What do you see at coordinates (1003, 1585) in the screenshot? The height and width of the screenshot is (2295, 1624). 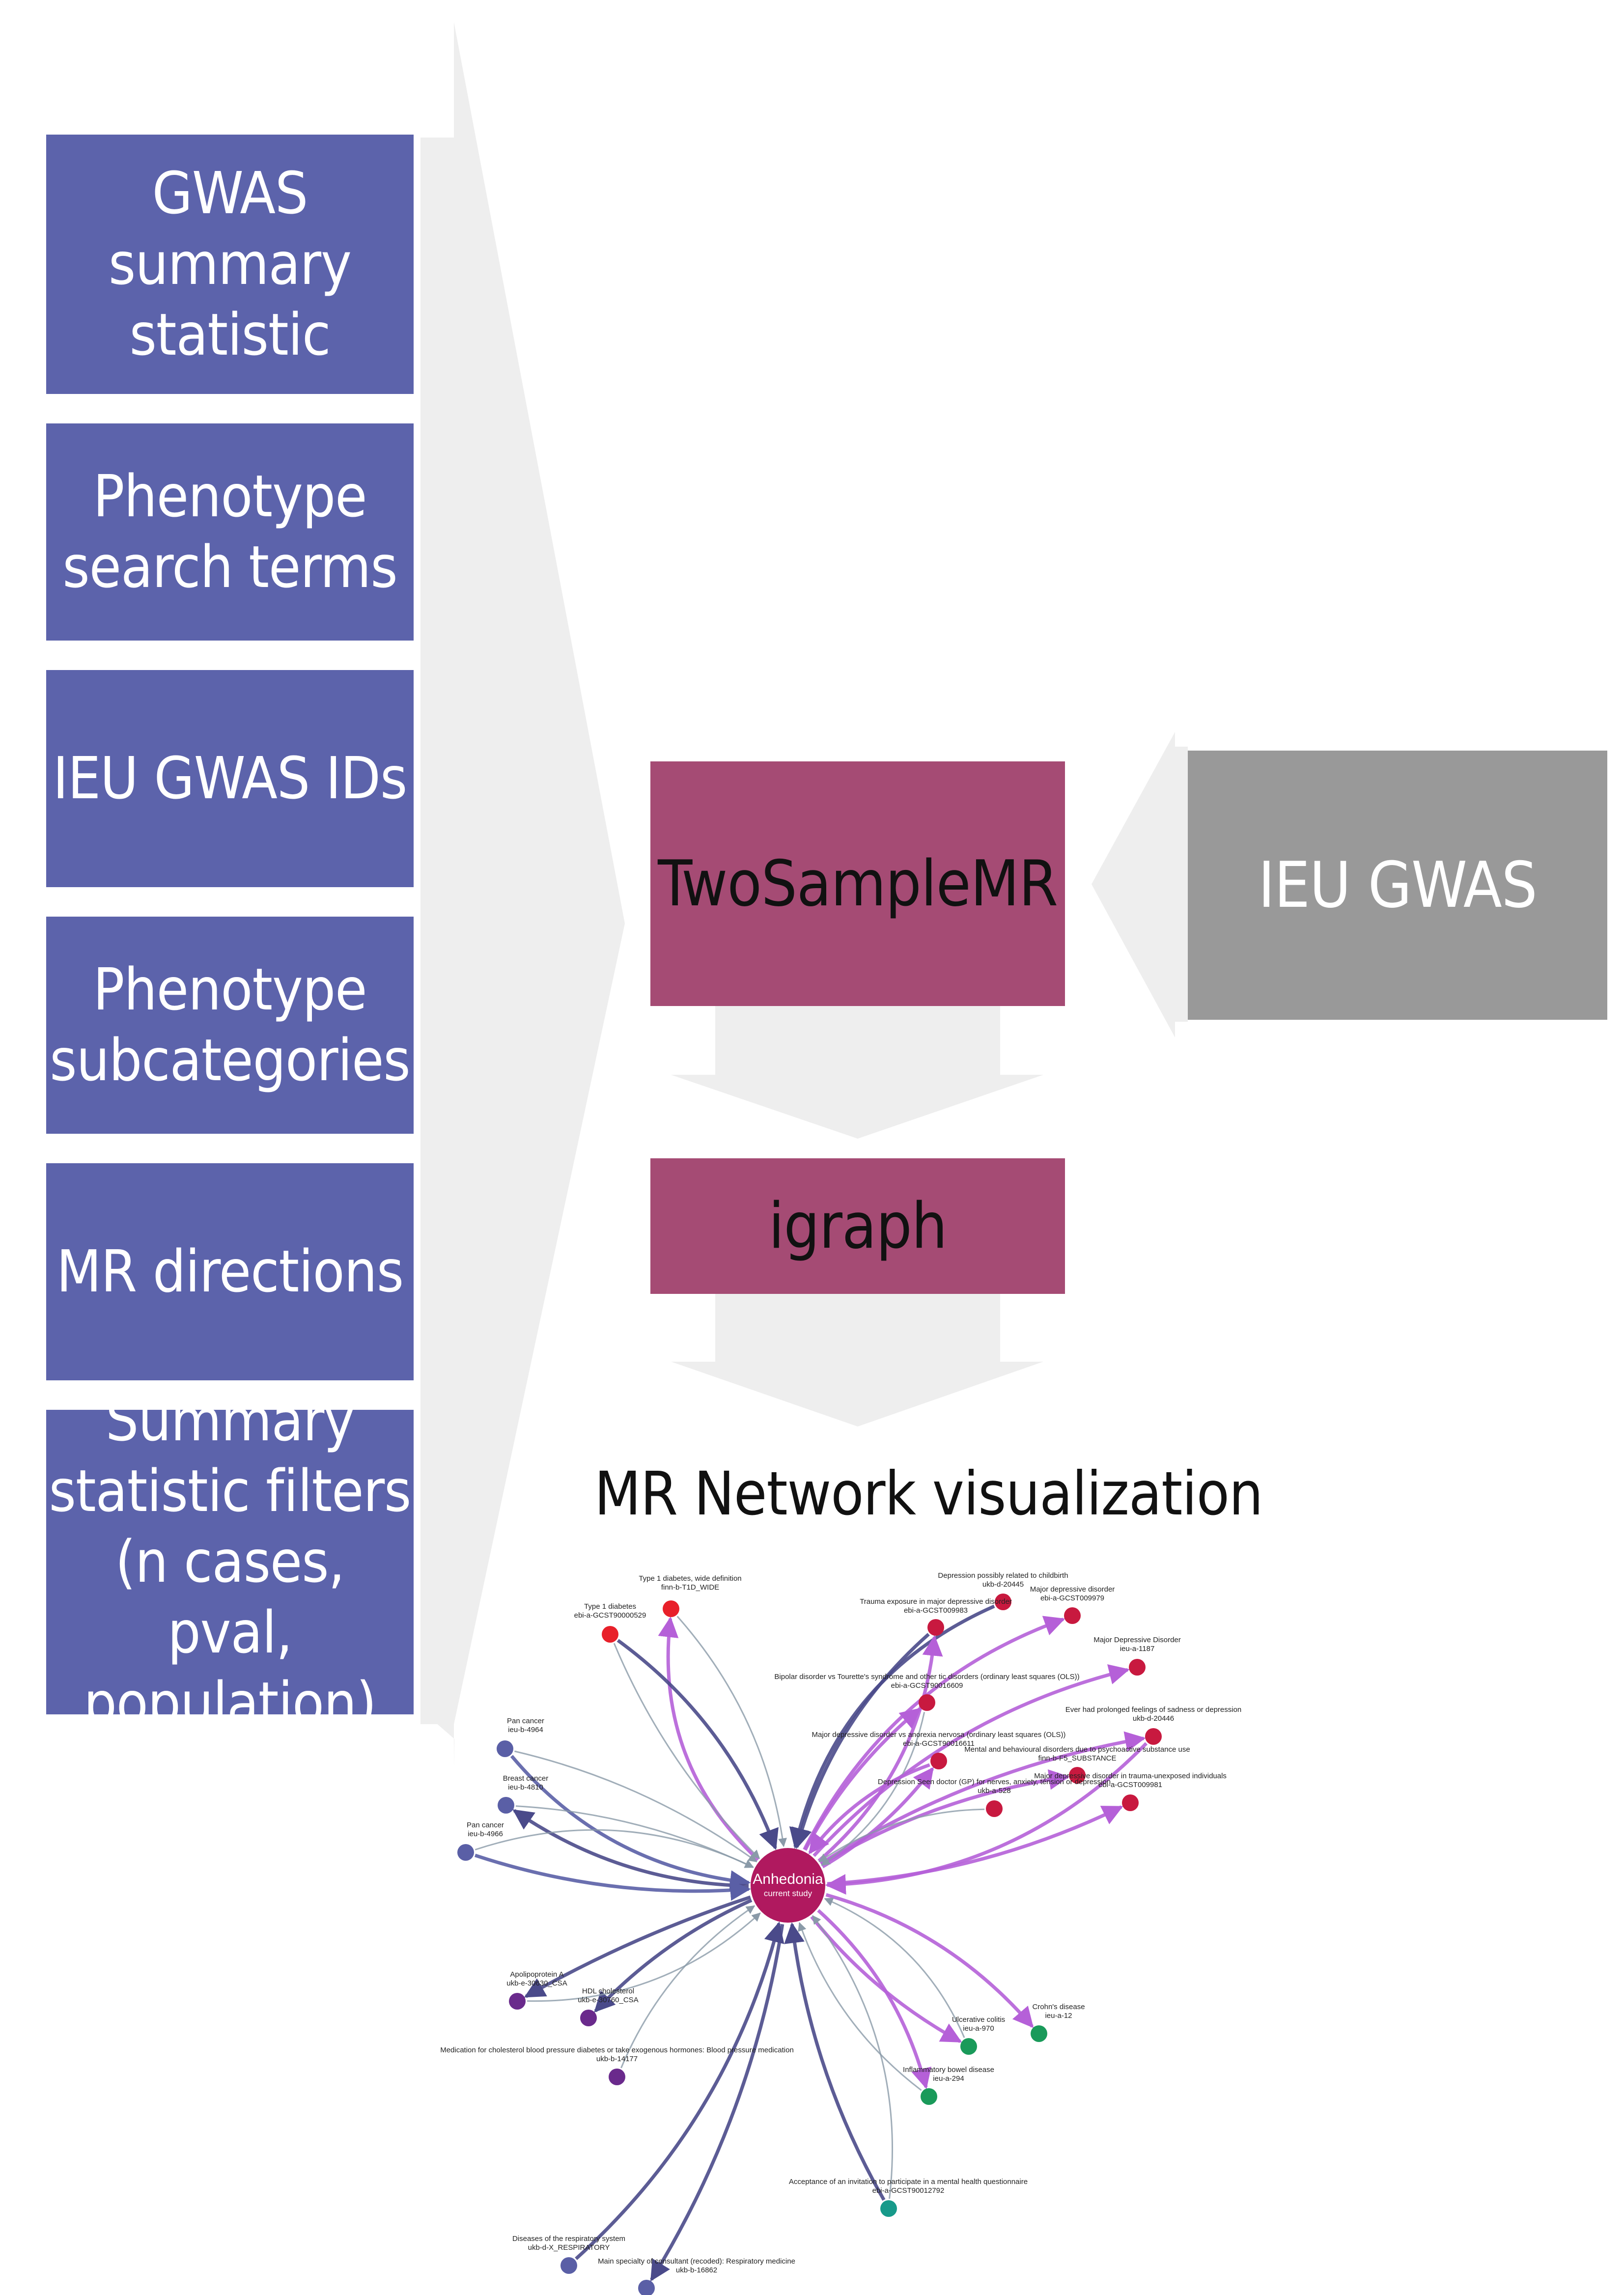 I see `node-label-dep_child-1: ukb-d-20445` at bounding box center [1003, 1585].